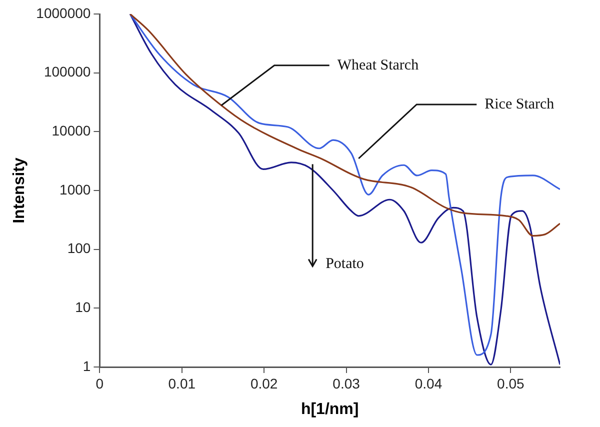 The width and height of the screenshot is (600, 427). Describe the element at coordinates (182, 383) in the screenshot. I see `x-tick-label: 0.01` at that location.